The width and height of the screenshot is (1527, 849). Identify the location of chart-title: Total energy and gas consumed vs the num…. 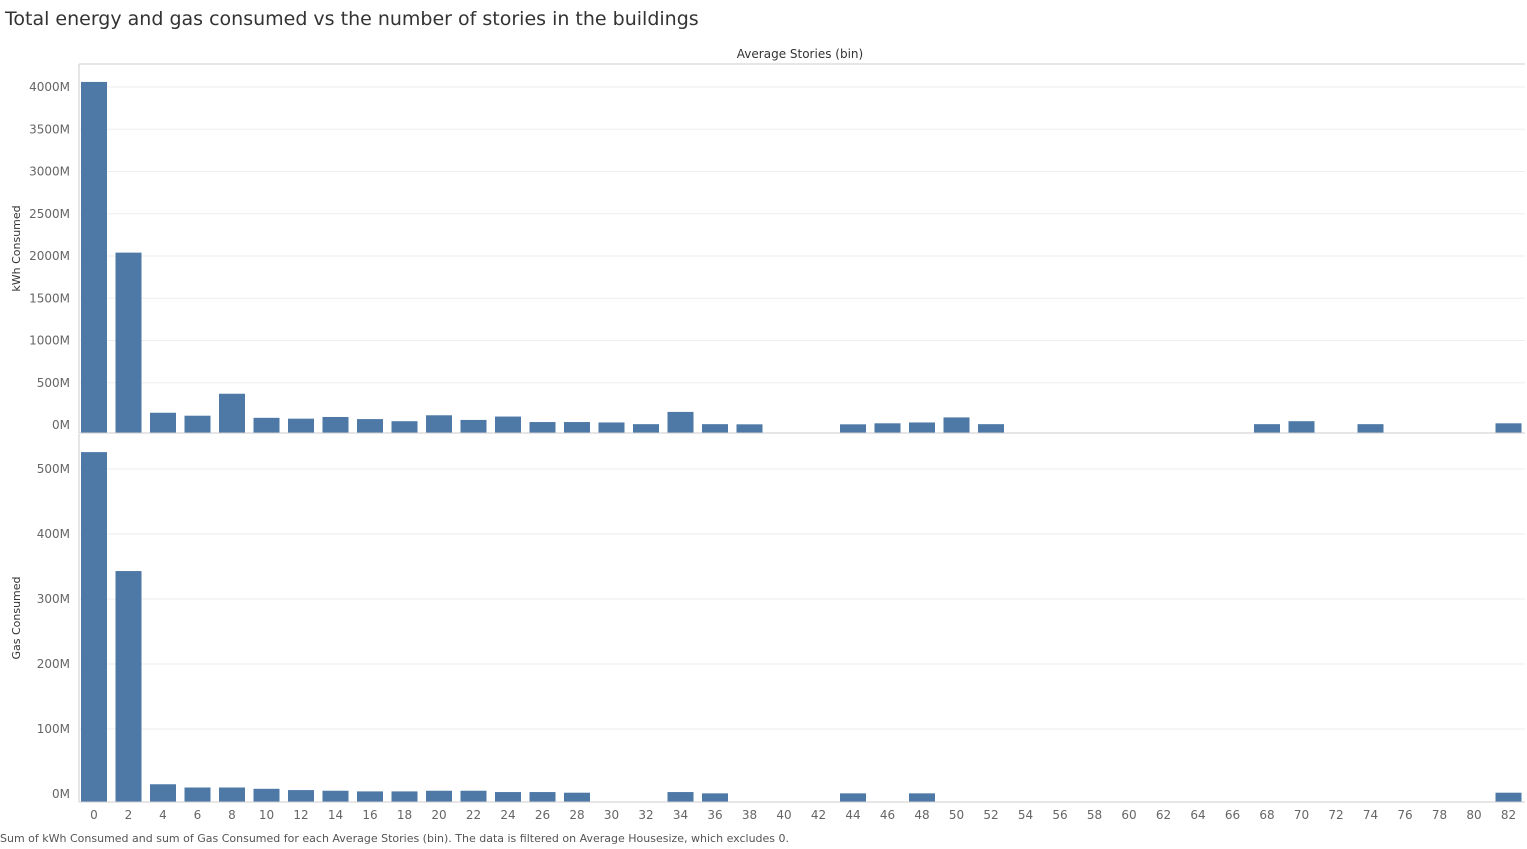
(352, 19).